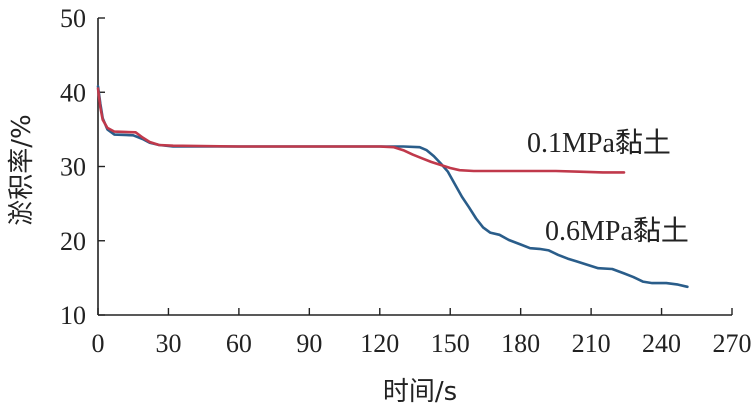 Image resolution: width=754 pixels, height=415 pixels. Describe the element at coordinates (73, 167) in the screenshot. I see `y-tick-label: 30` at that location.